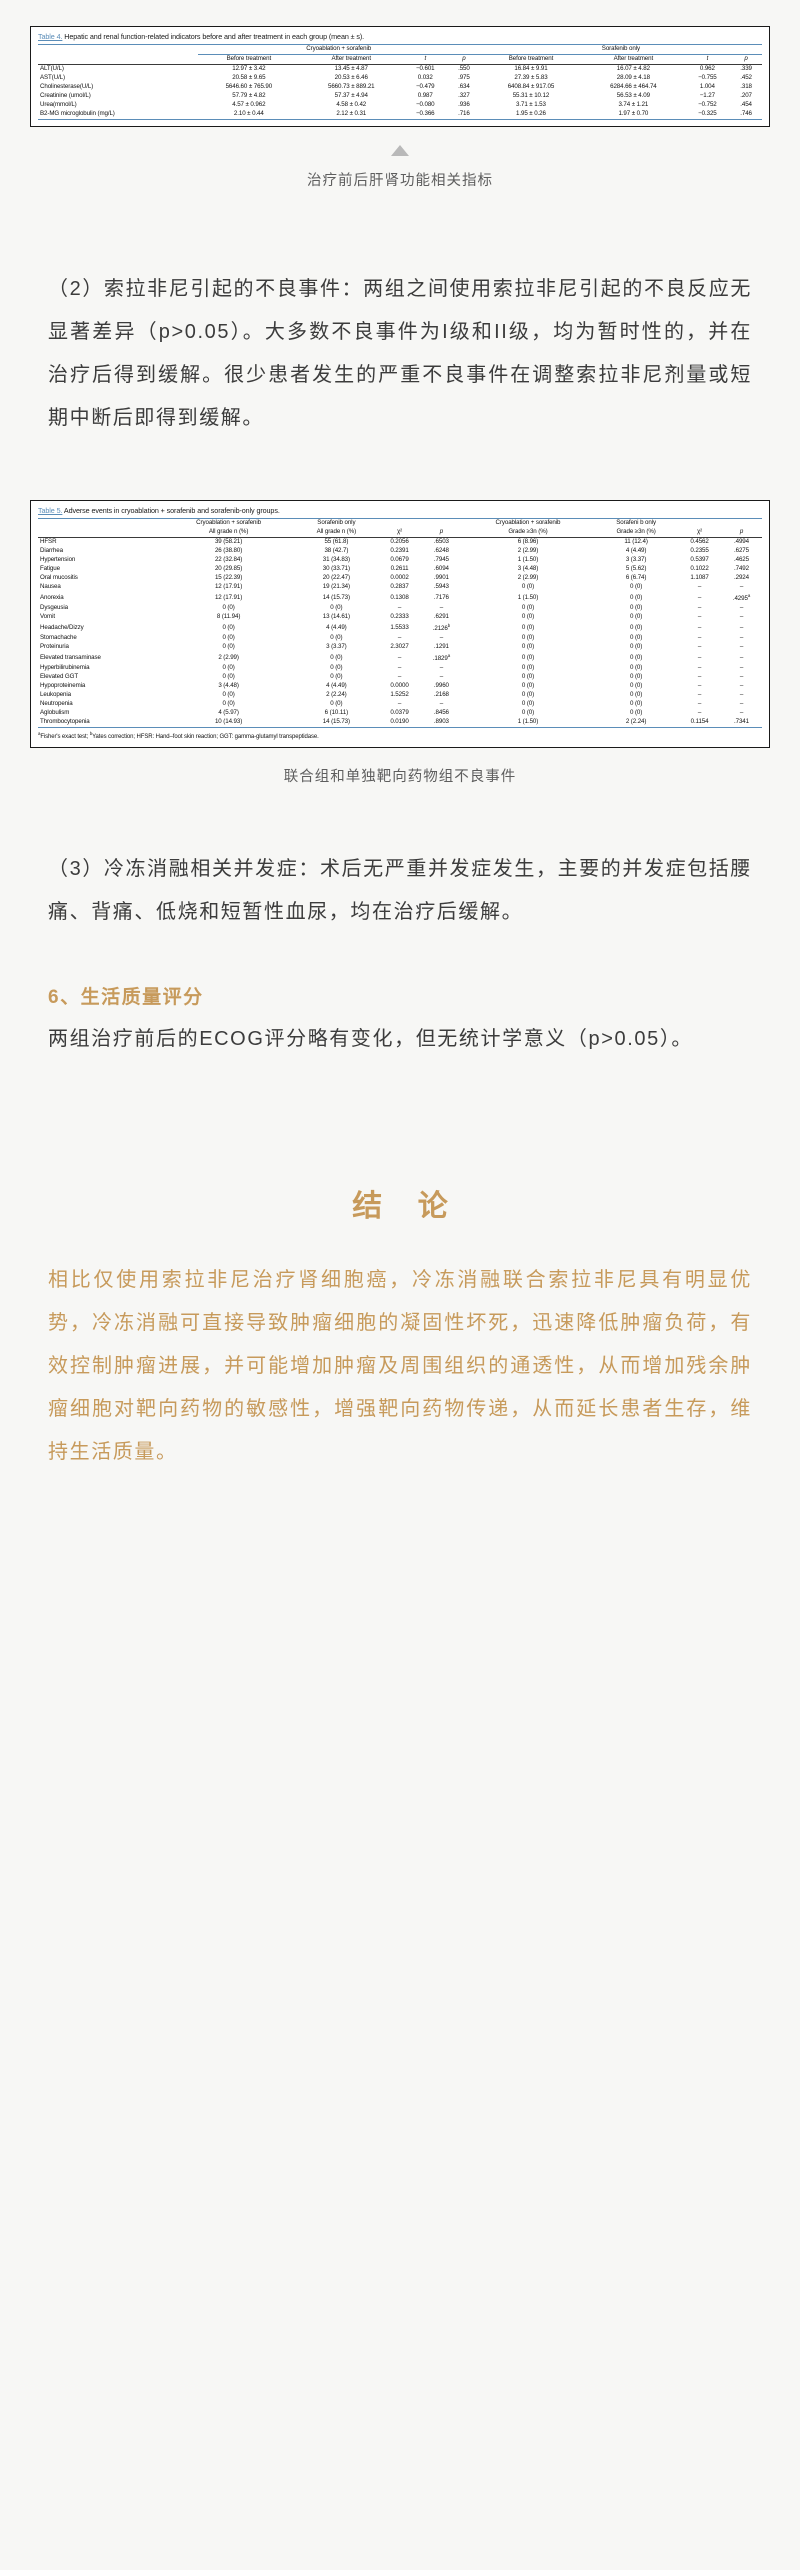 The height and width of the screenshot is (2570, 800). I want to click on table5-row-17-c3: –, so click(441, 704).